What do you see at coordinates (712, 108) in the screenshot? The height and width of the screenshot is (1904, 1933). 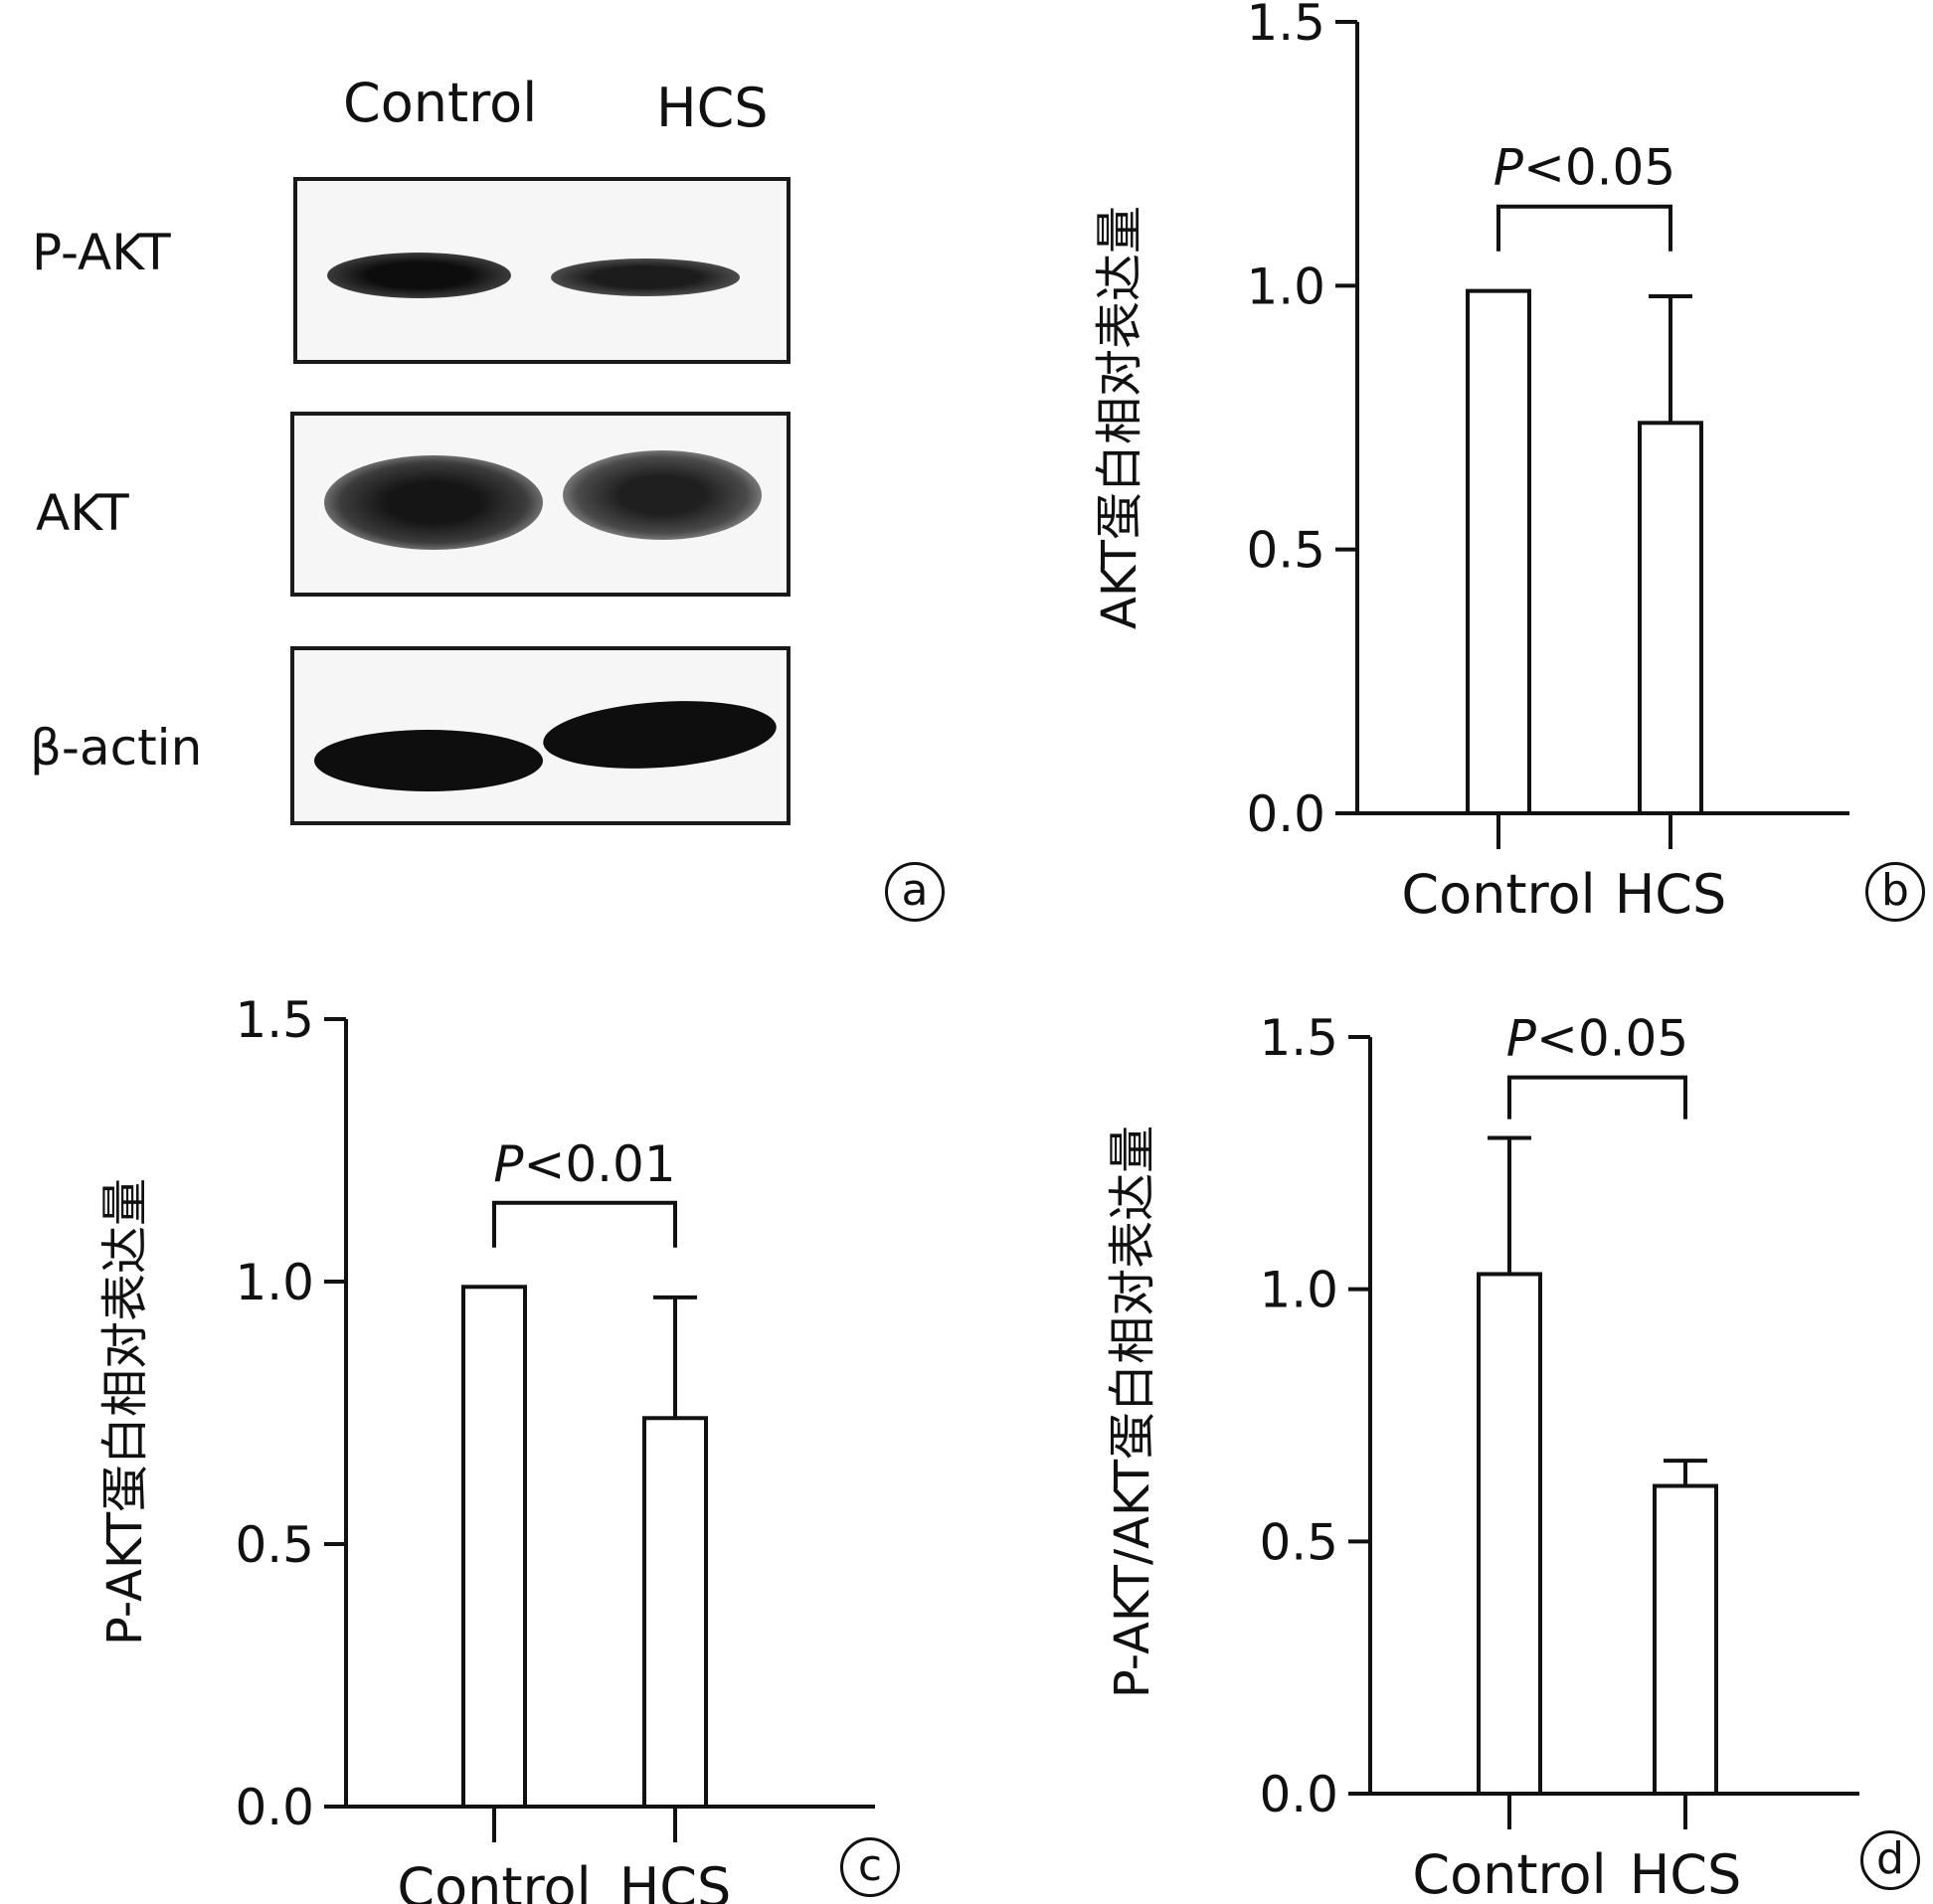 I see `lane-label-hcs: HCS` at bounding box center [712, 108].